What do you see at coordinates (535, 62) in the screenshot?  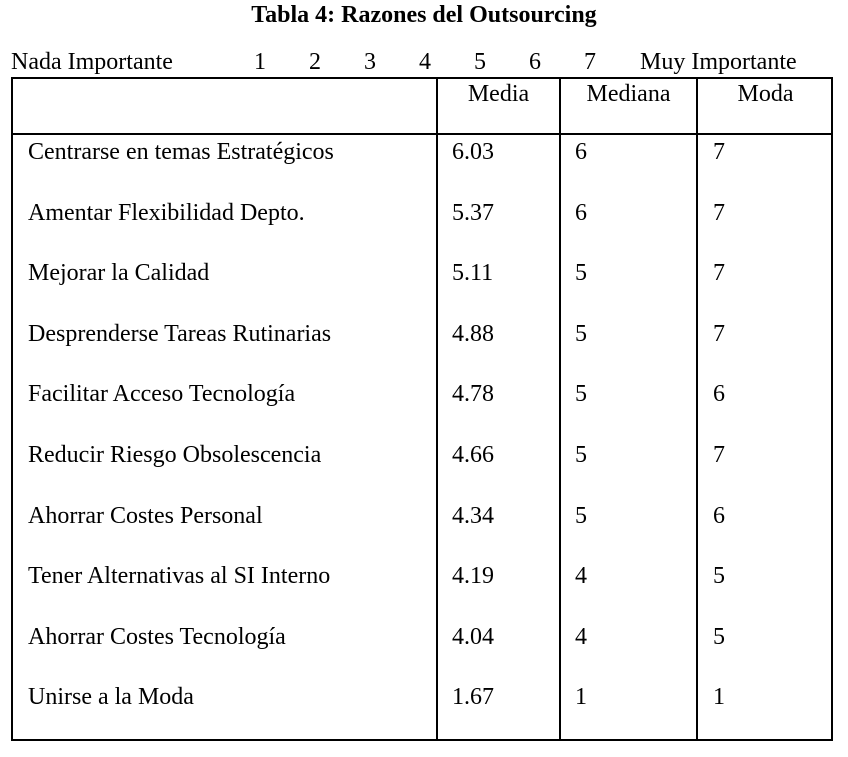 I see `scale-point: 6` at bounding box center [535, 62].